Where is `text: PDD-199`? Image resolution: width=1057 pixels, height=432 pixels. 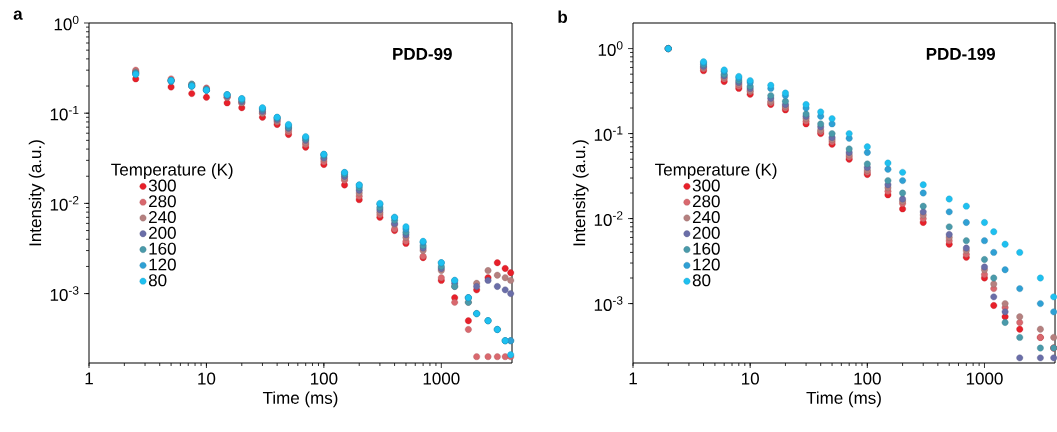 text: PDD-199 is located at coordinates (960, 53).